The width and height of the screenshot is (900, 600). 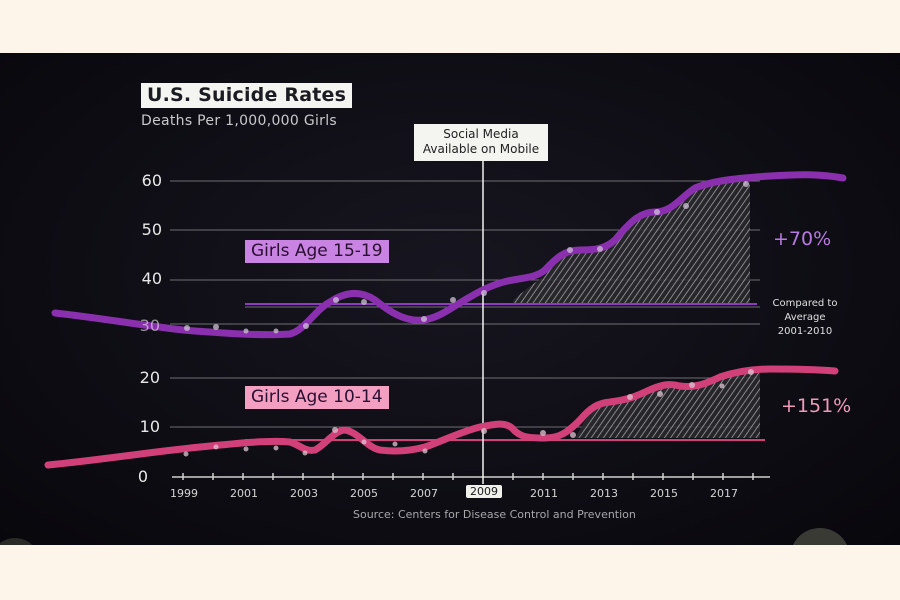 I want to click on x-tick: 2015, so click(x=664, y=493).